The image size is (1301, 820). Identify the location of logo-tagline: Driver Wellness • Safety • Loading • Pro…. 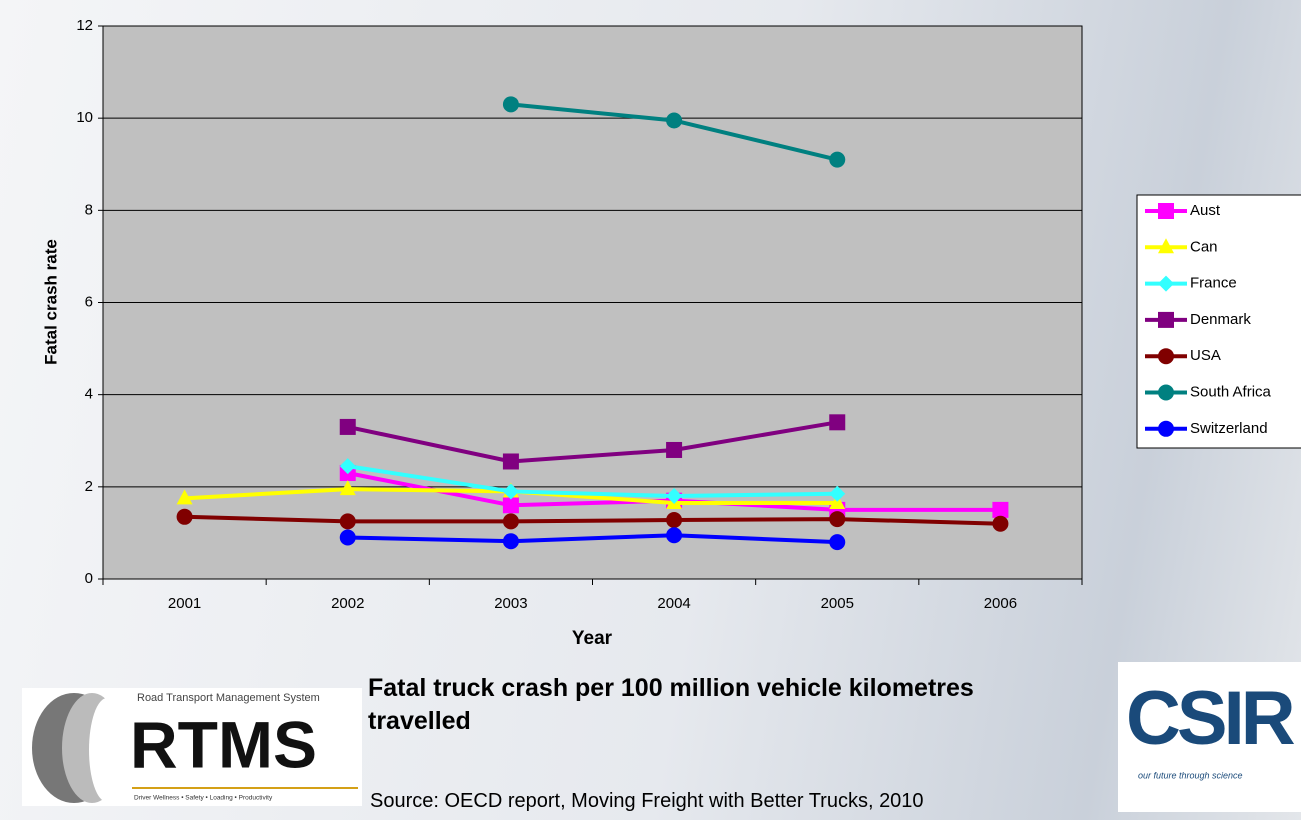
(203, 798).